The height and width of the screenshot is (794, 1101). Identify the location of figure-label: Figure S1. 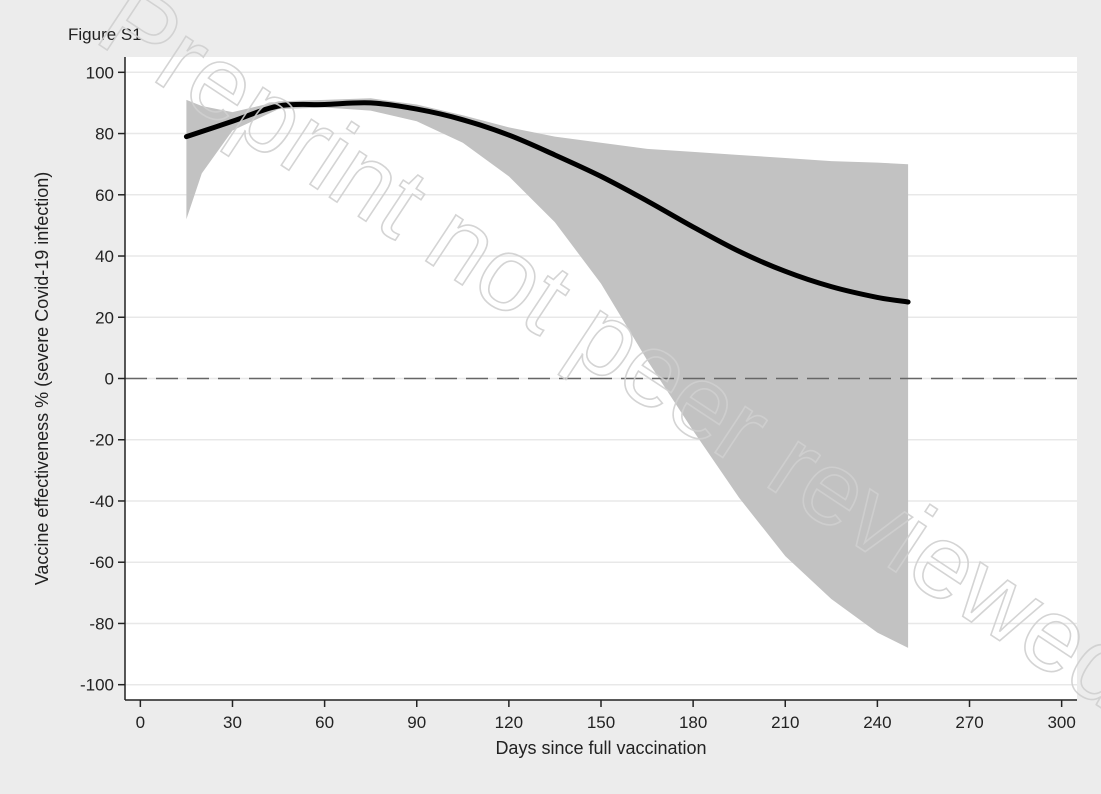
(105, 34).